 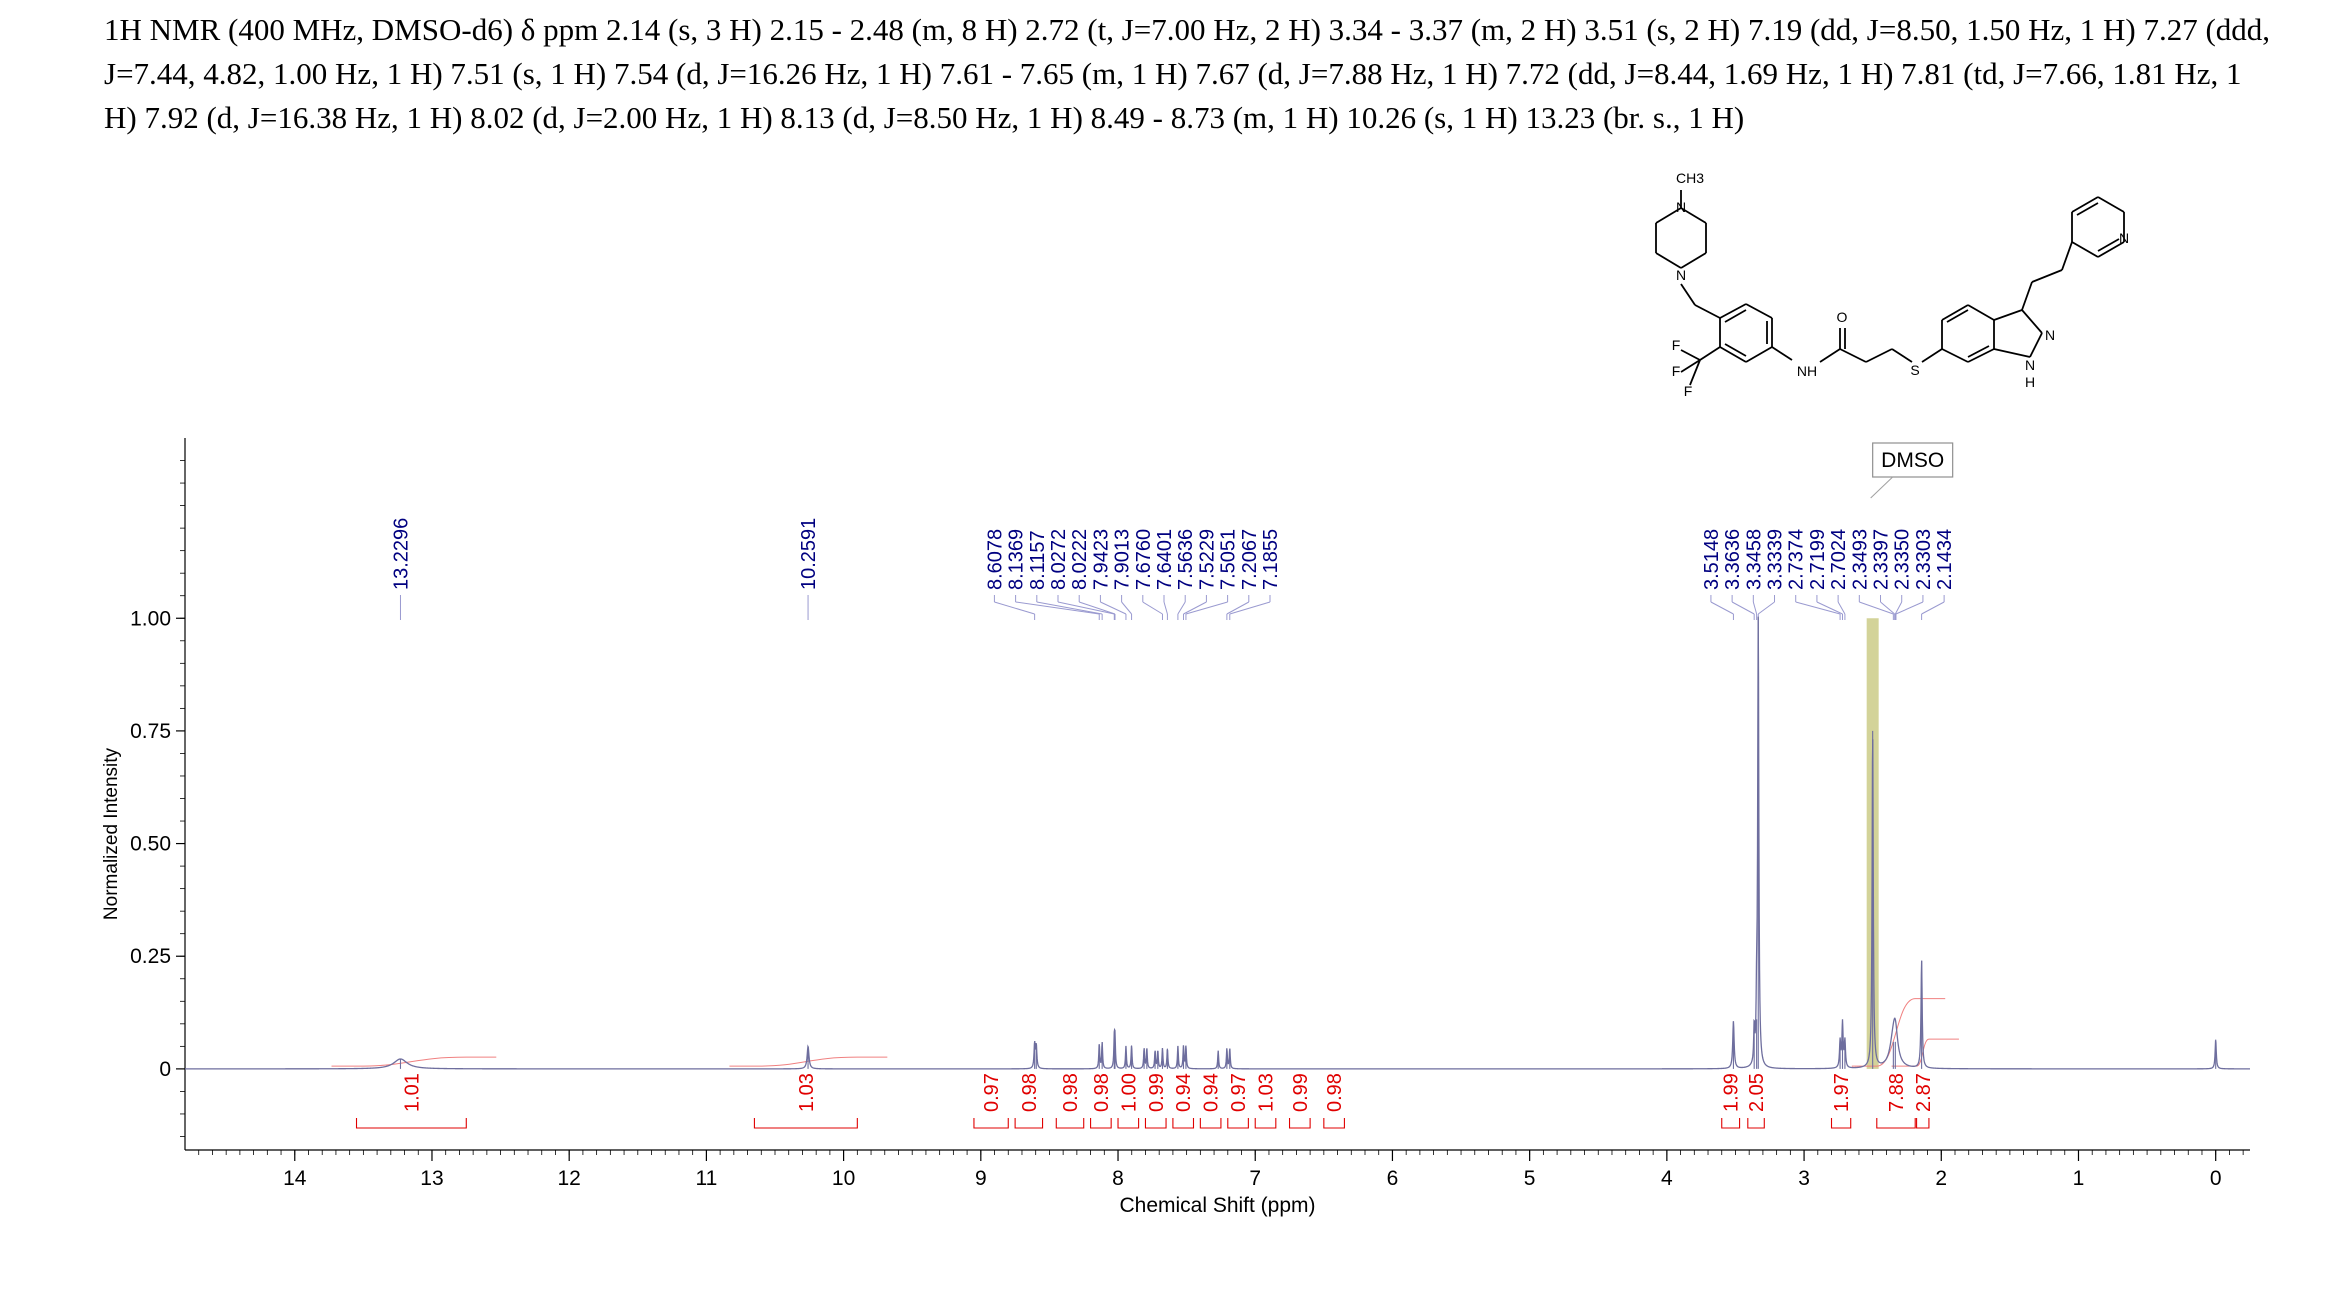 What do you see at coordinates (995, 559) in the screenshot?
I see `peak-label: 8.6078` at bounding box center [995, 559].